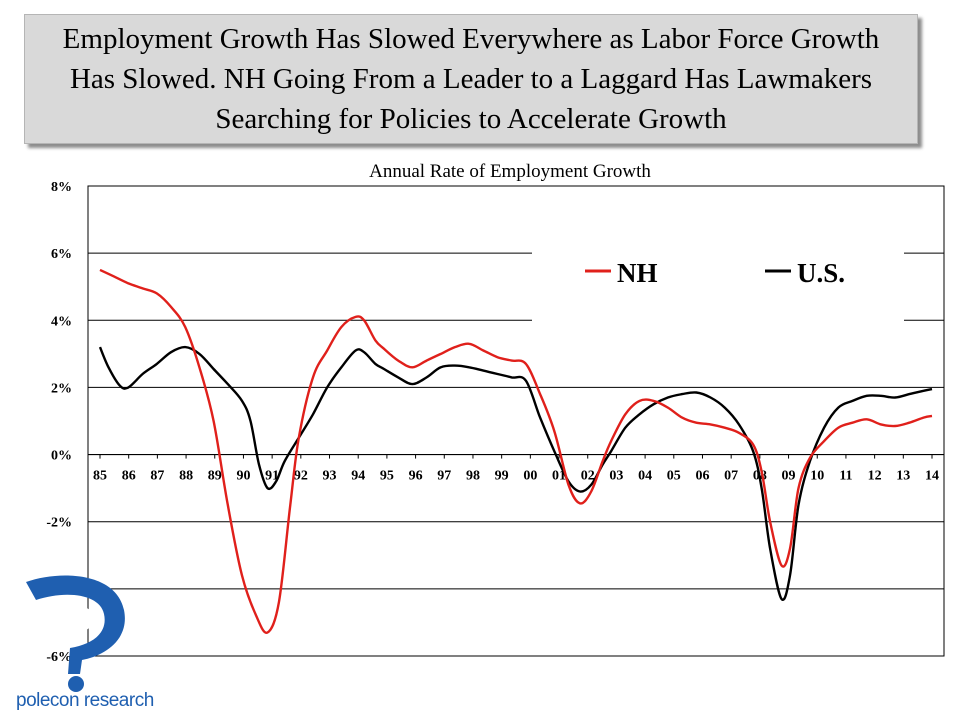 This screenshot has height=720, width=960. Describe the element at coordinates (588, 476) in the screenshot. I see `x-tick-label: 02` at that location.